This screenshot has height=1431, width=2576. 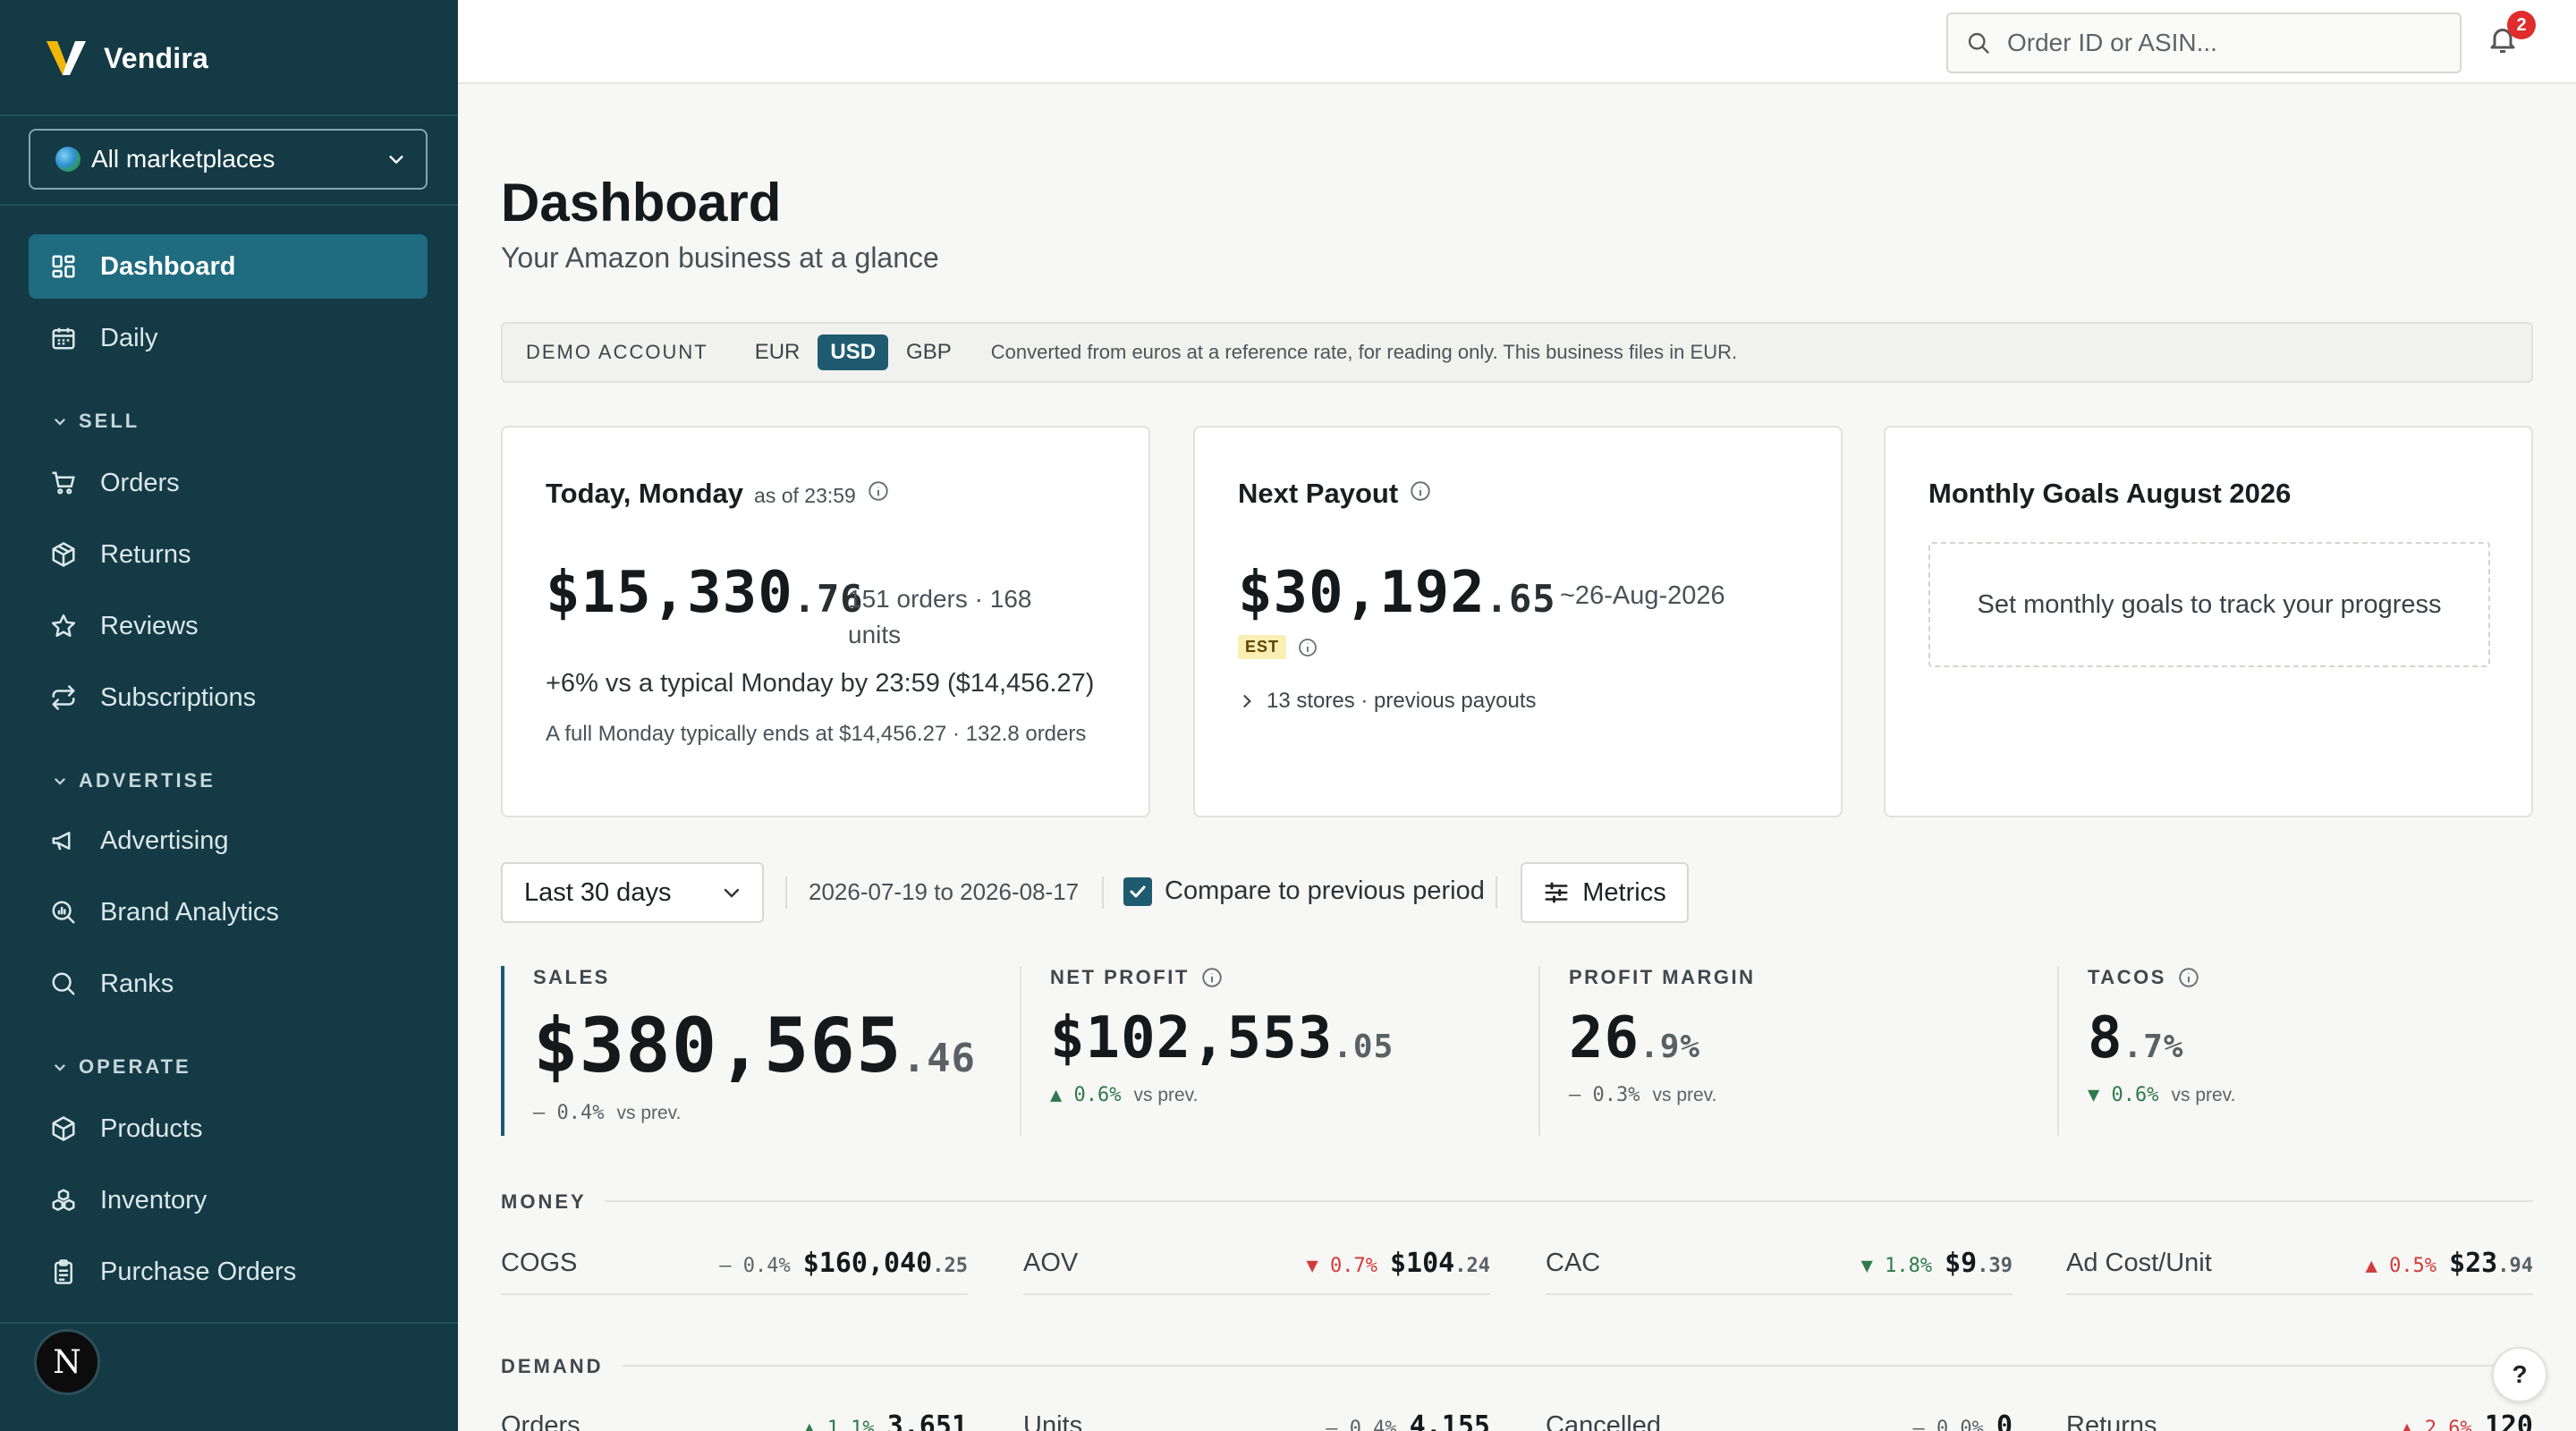 I want to click on sidebar-item-subscriptions: Subscriptions, so click(x=228, y=697).